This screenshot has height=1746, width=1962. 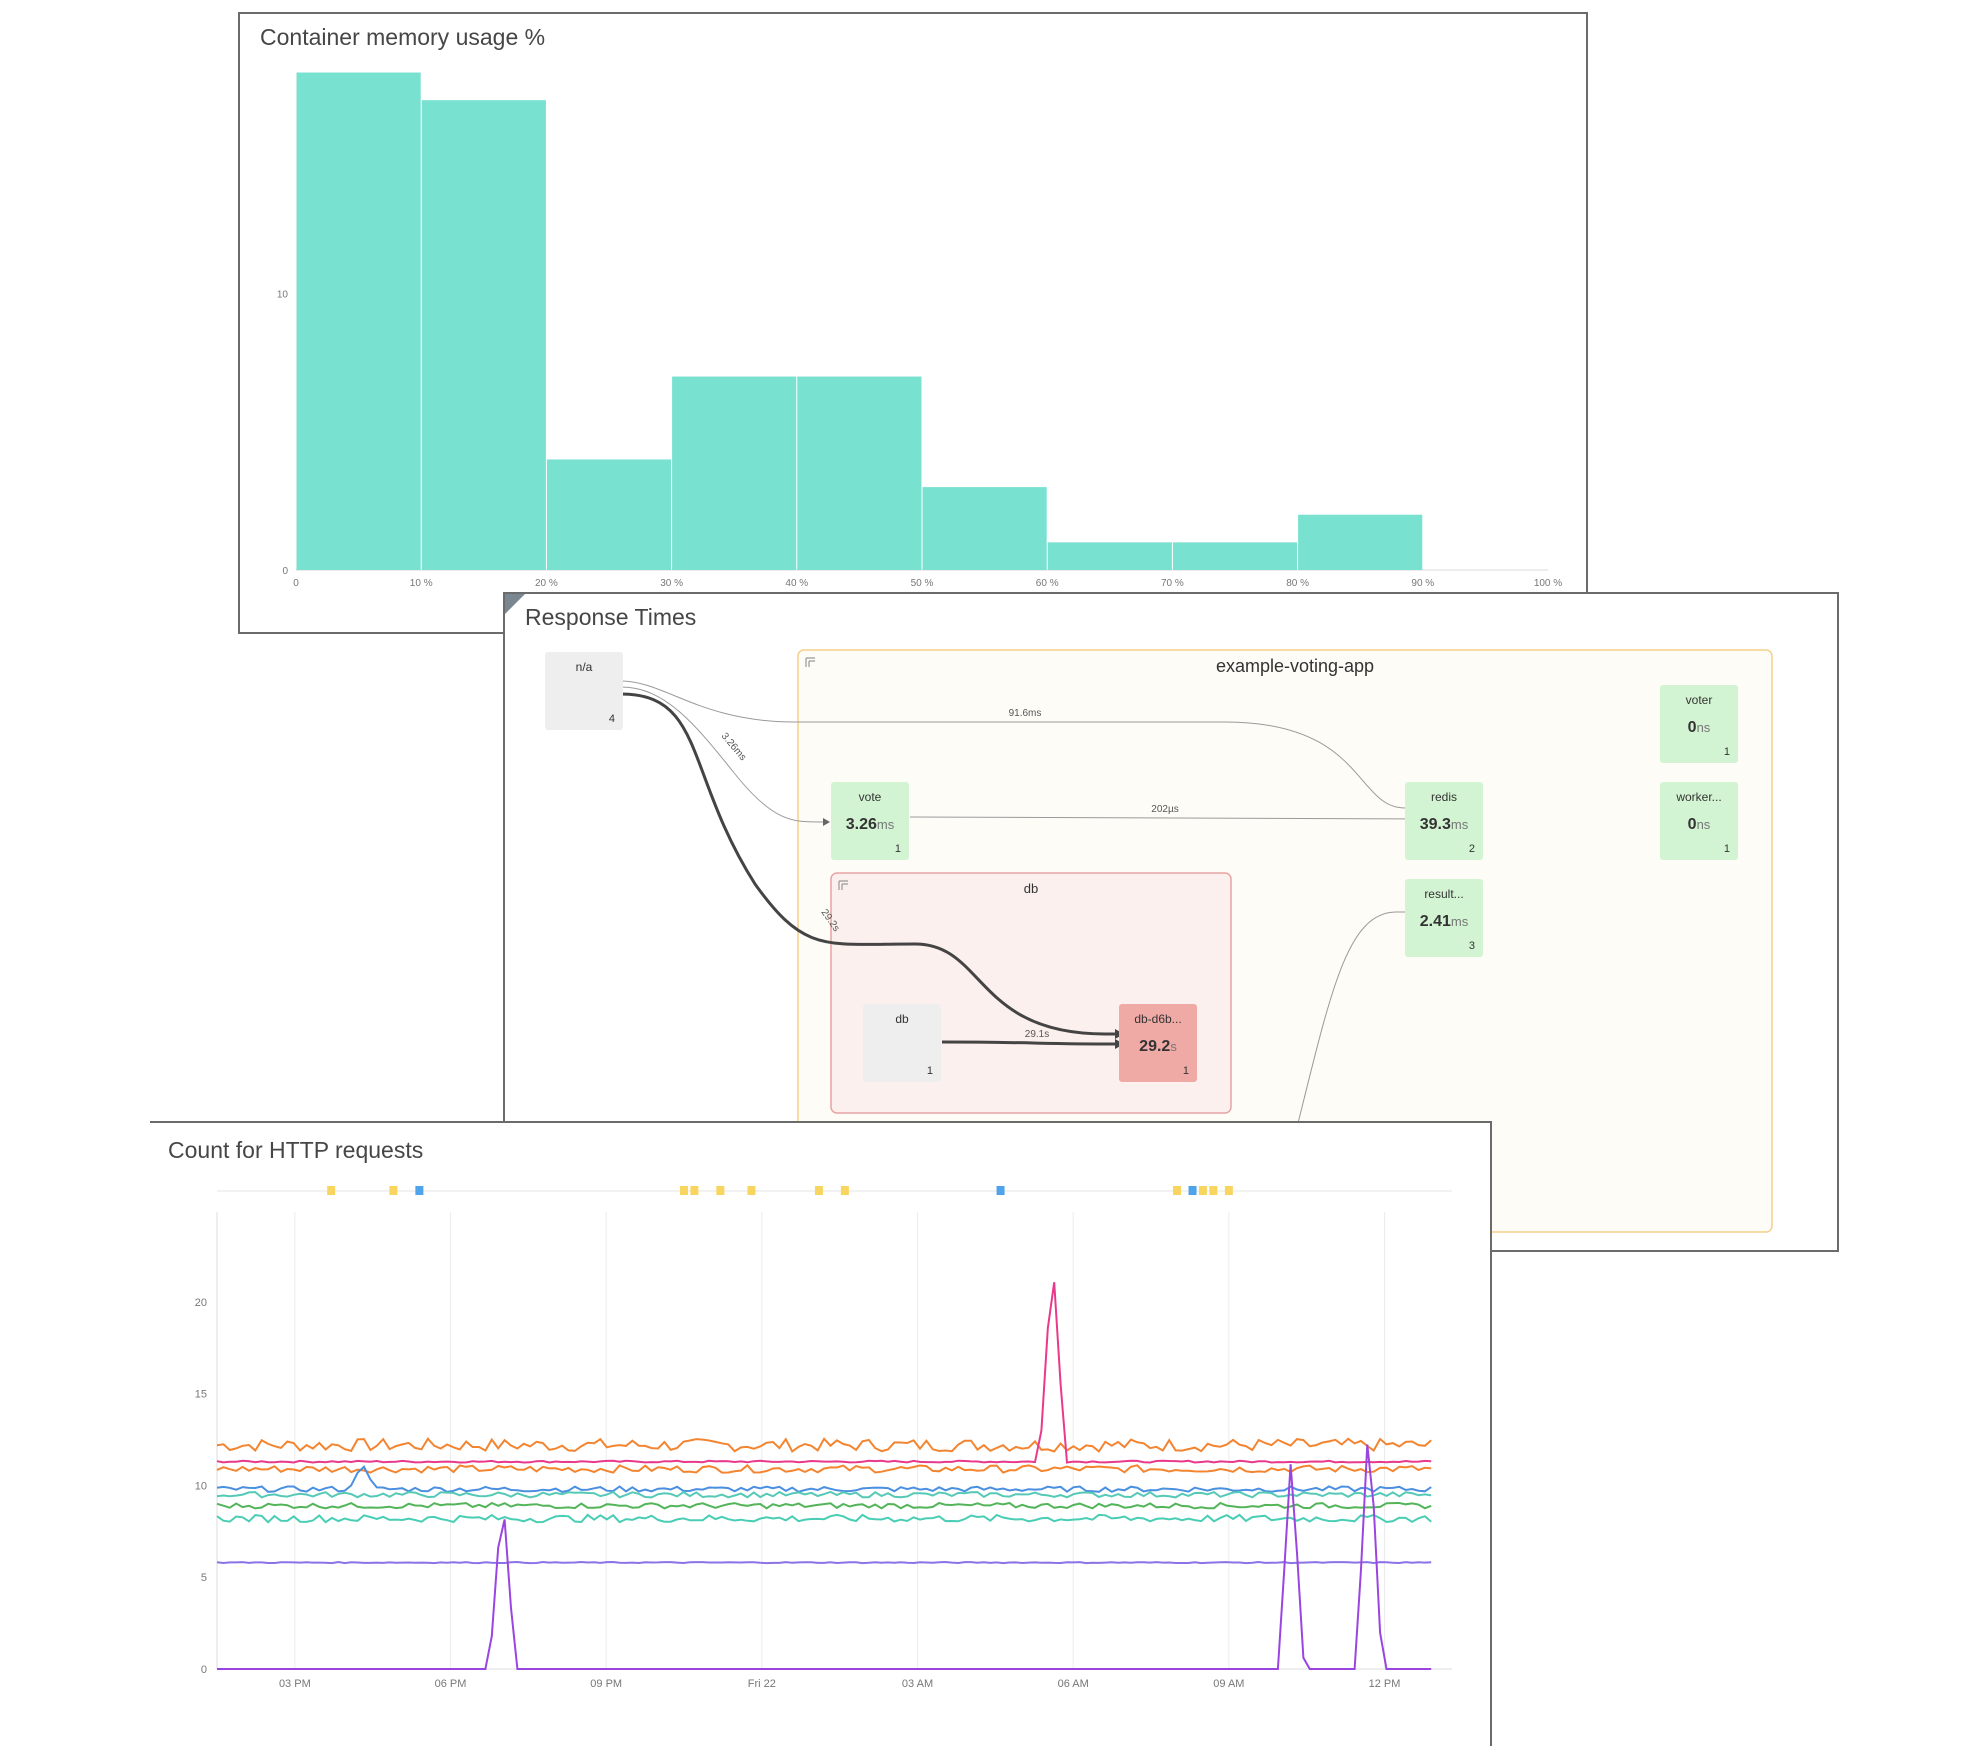 I want to click on node-value: 39.3ms, so click(x=1444, y=824).